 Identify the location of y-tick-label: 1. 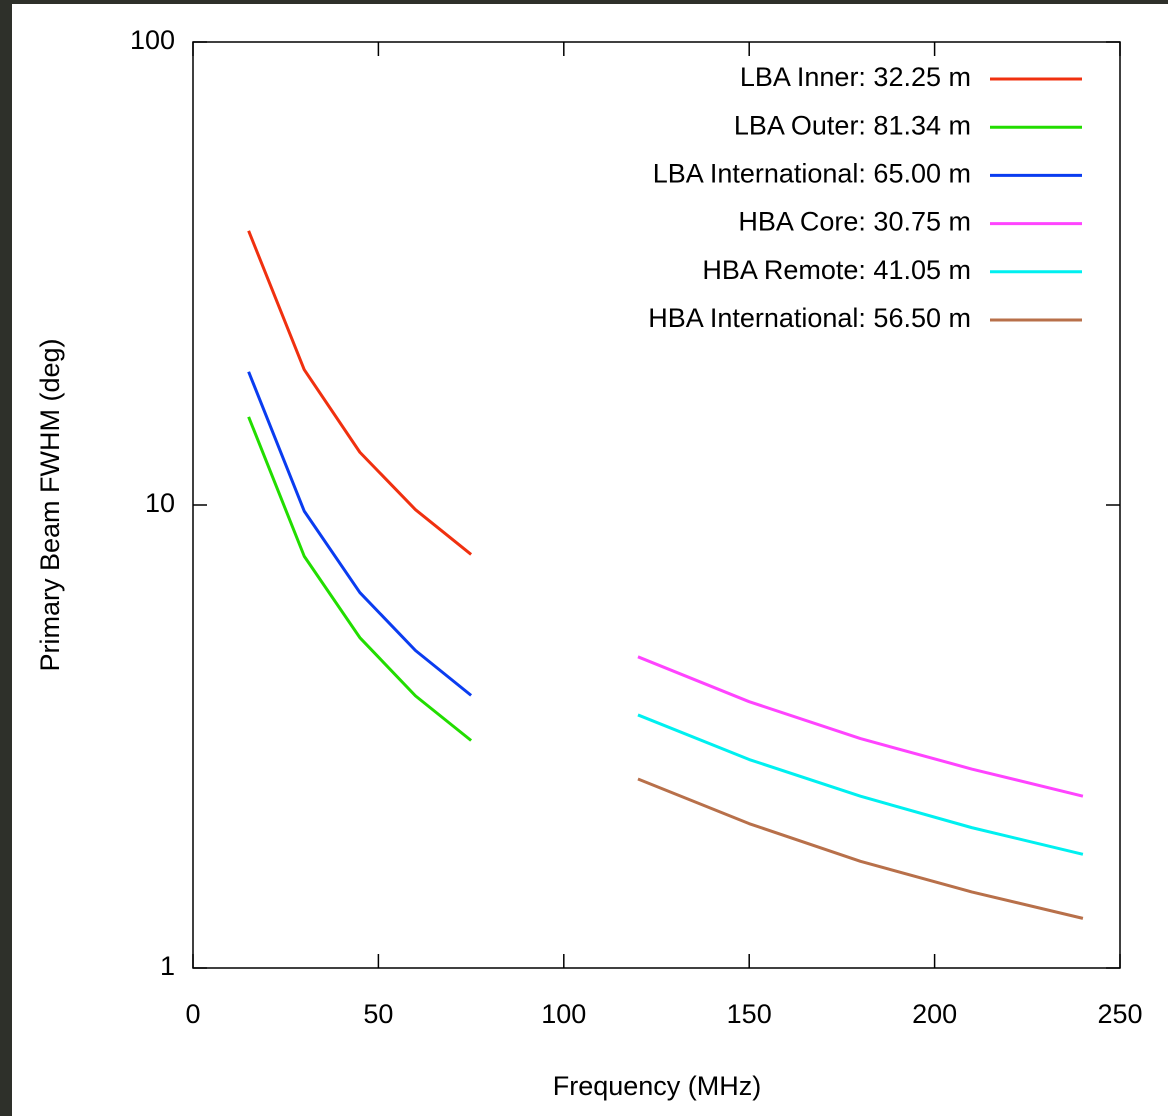
(167, 966).